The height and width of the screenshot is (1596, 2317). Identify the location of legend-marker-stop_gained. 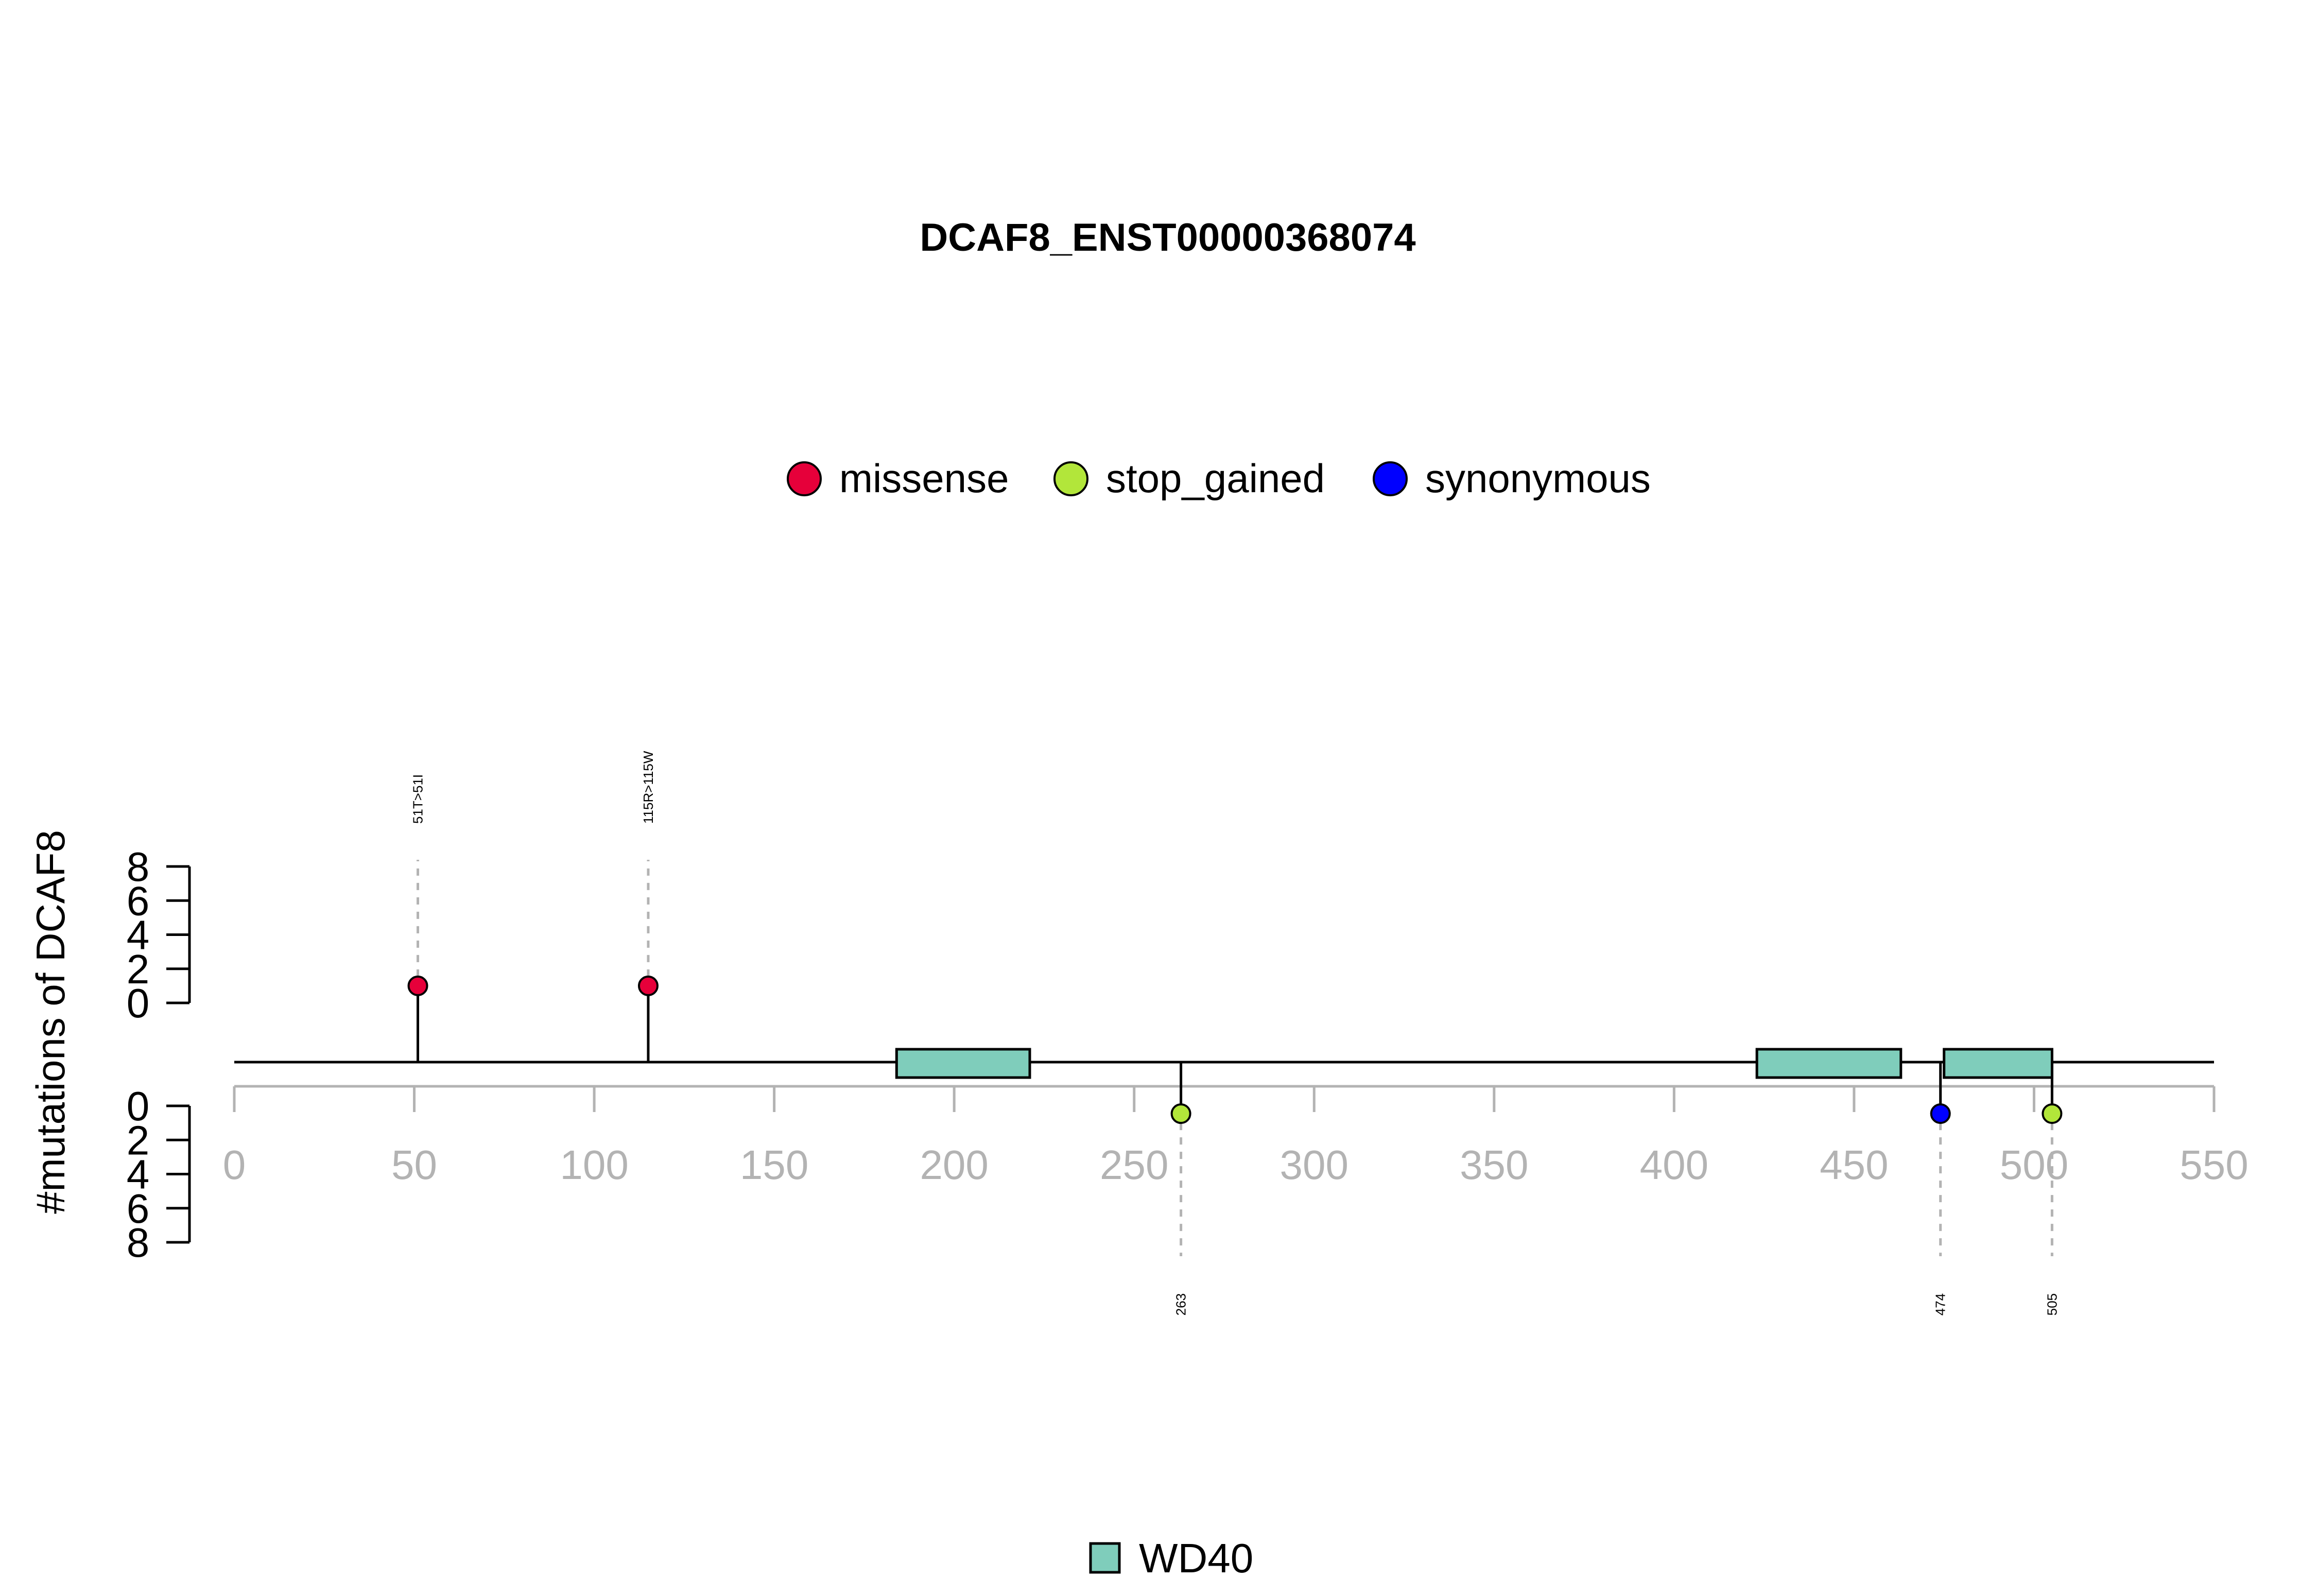
(1070, 478).